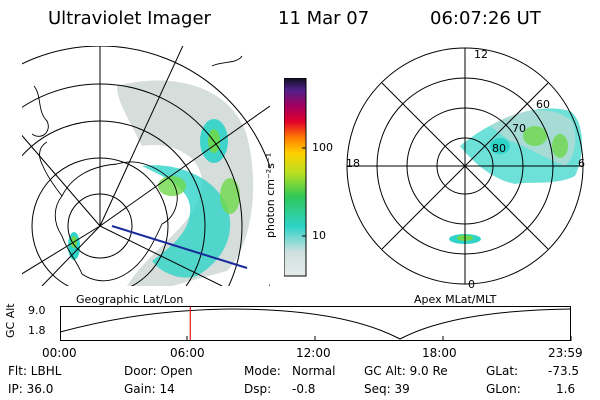  I want to click on timeline-ytick-high: 9.0, so click(37, 310).